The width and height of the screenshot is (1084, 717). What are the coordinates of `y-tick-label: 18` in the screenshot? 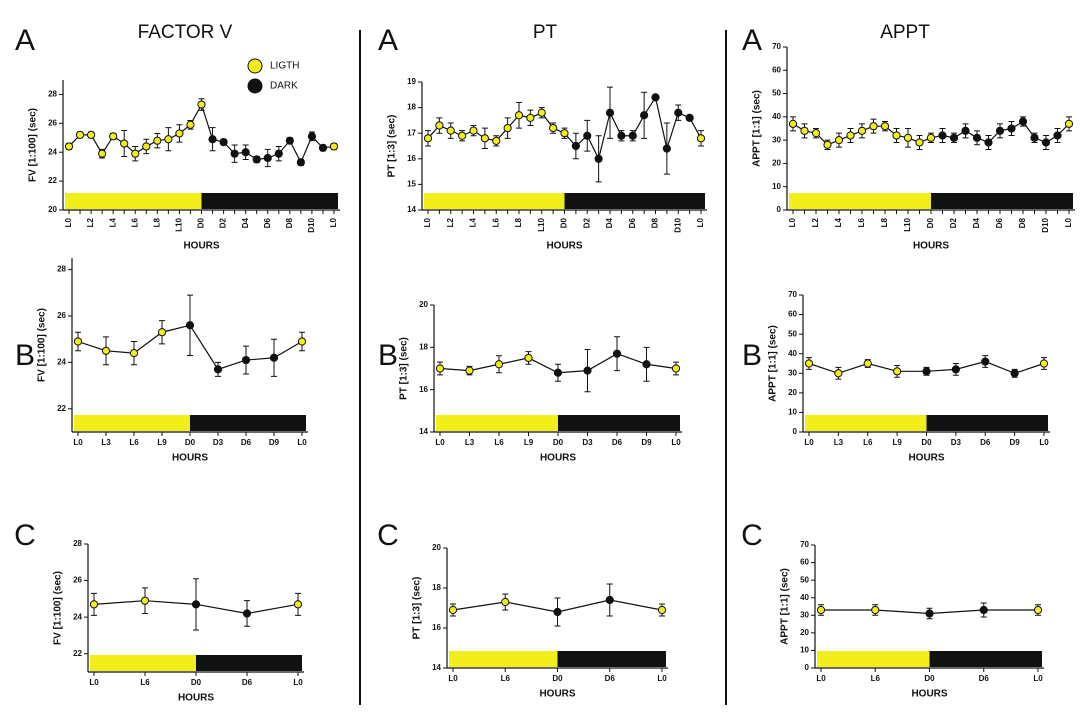 It's located at (411, 107).